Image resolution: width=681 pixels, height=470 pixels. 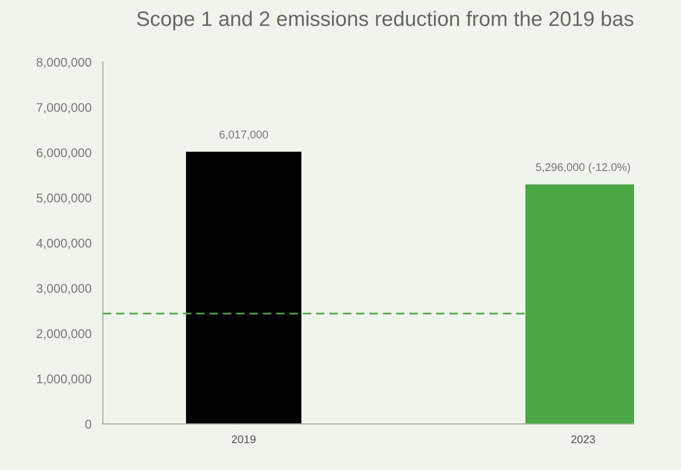 I want to click on y-tick-label: 0, so click(x=88, y=424).